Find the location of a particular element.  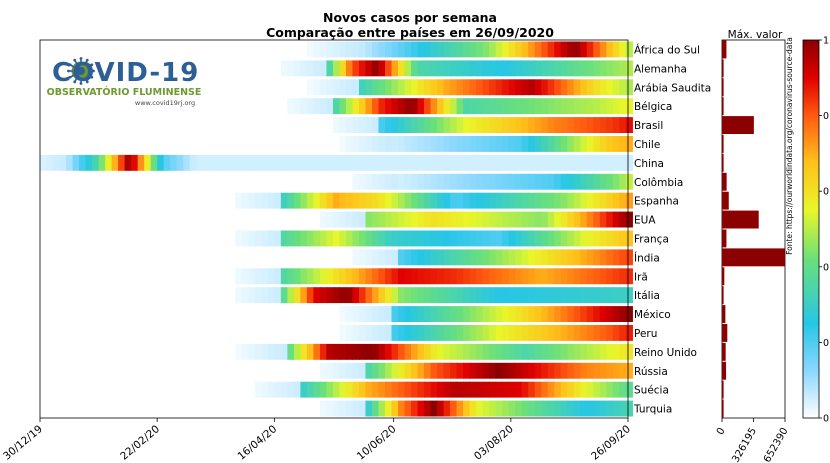

logo-url: www.covid19rj.org is located at coordinates (165, 103).